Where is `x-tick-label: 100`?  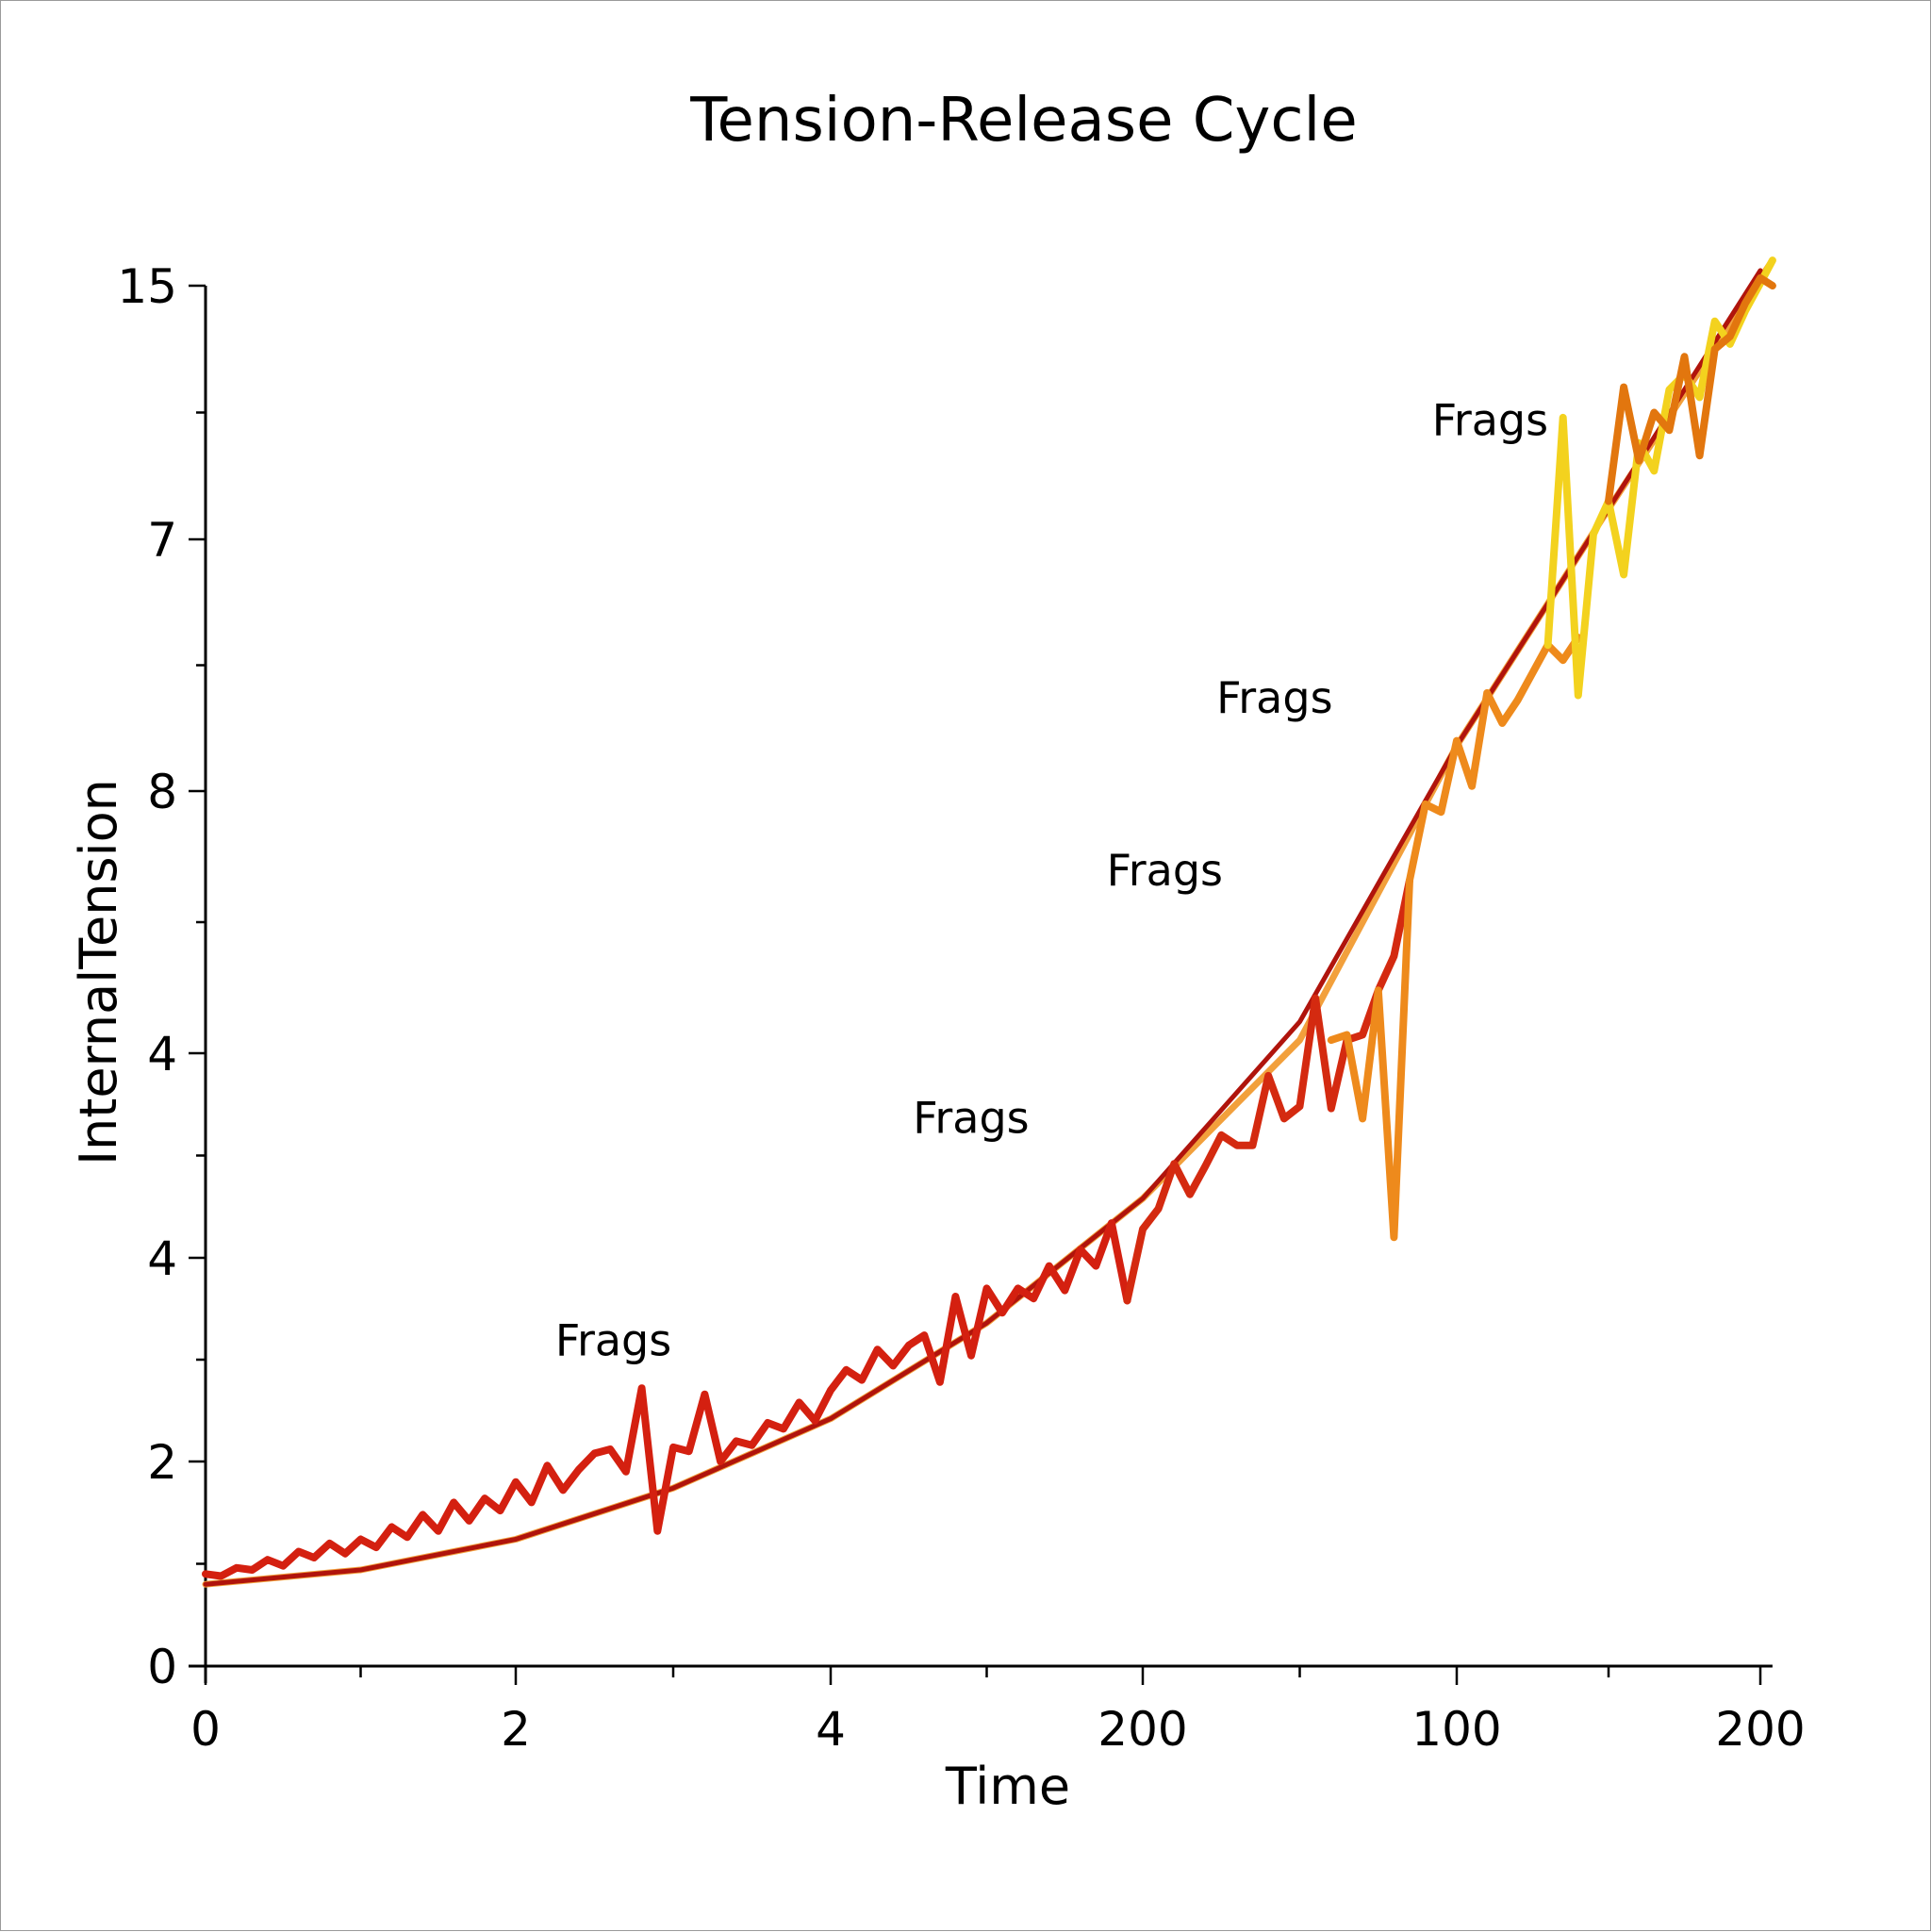 x-tick-label: 100 is located at coordinates (1456, 1729).